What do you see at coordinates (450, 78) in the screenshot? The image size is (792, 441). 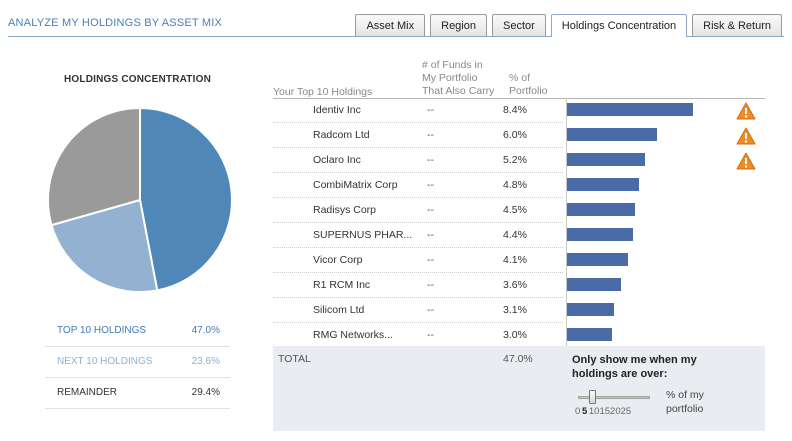 I see `header-funds-line2: My Portfolio` at bounding box center [450, 78].